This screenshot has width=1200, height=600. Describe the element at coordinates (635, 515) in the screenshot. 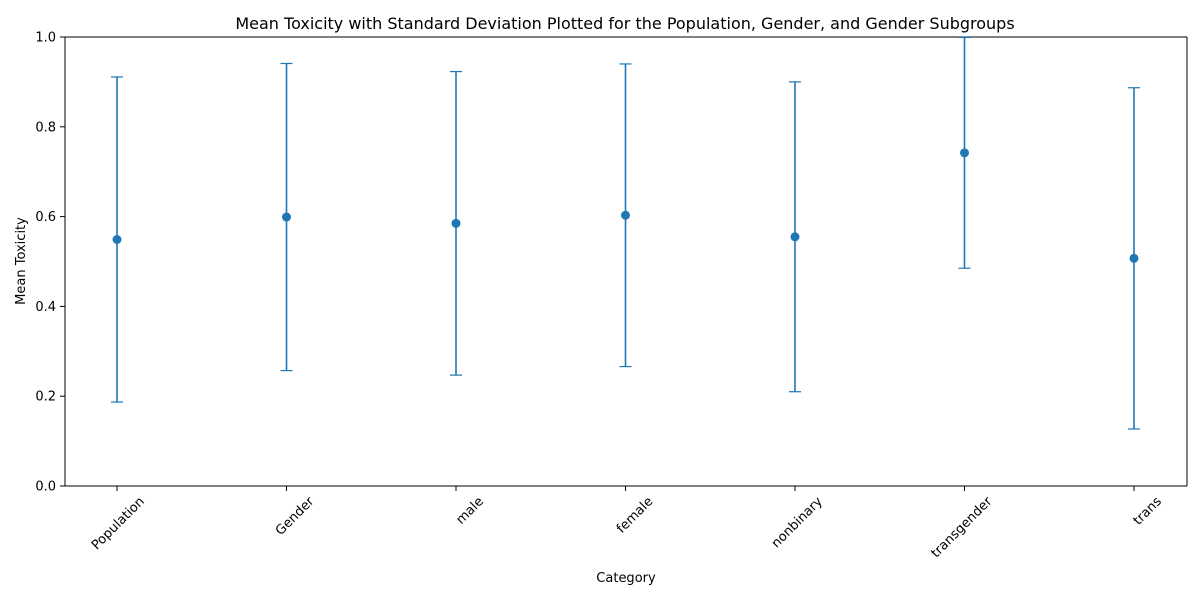

I see `x-tick-label: female` at that location.